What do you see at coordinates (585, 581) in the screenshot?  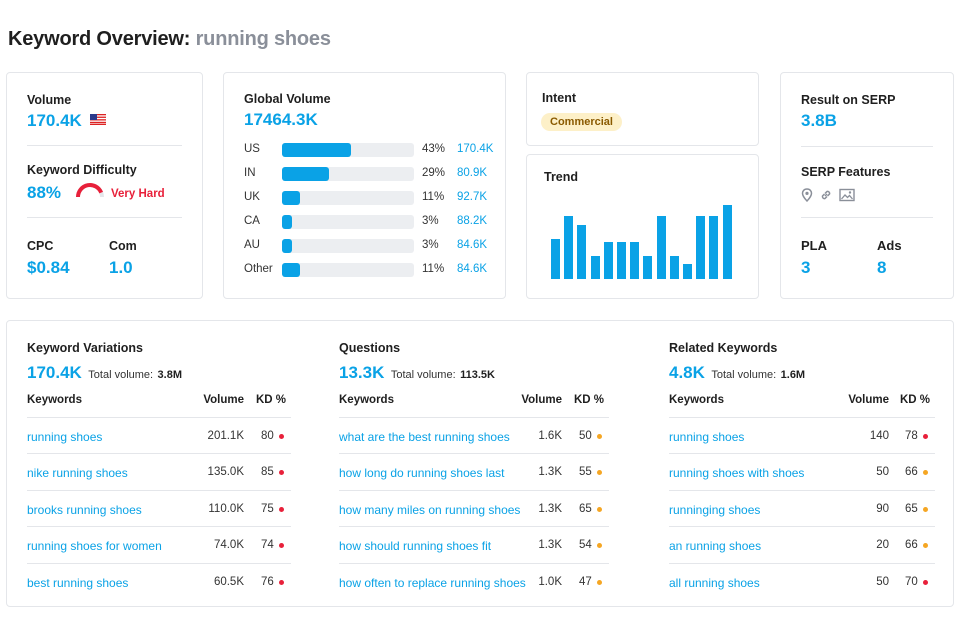 I see `keyword-kd: 47` at bounding box center [585, 581].